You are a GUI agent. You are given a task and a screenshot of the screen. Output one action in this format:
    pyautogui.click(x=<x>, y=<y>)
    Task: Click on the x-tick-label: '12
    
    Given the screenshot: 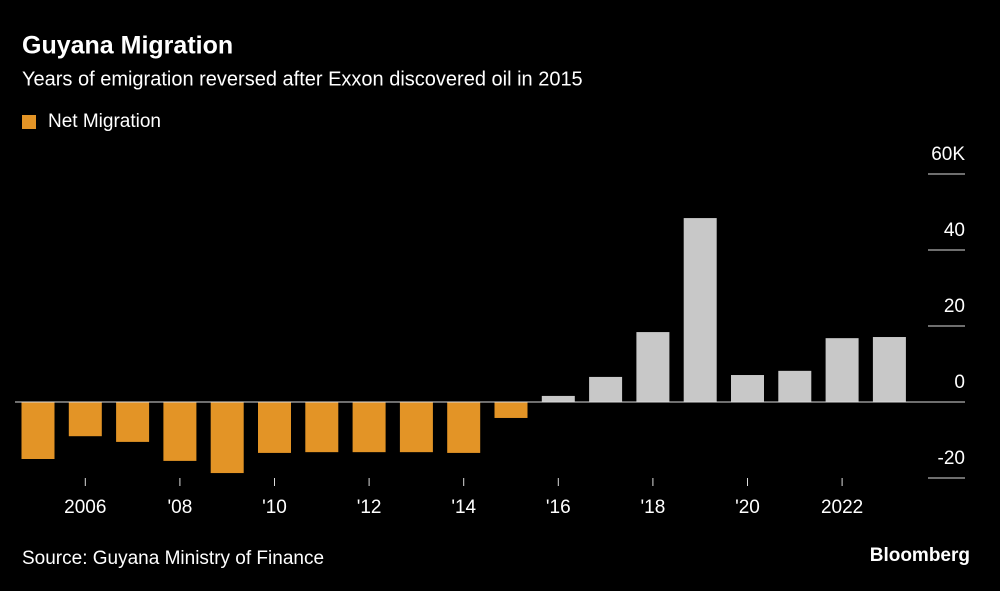 What is the action you would take?
    pyautogui.click(x=369, y=507)
    